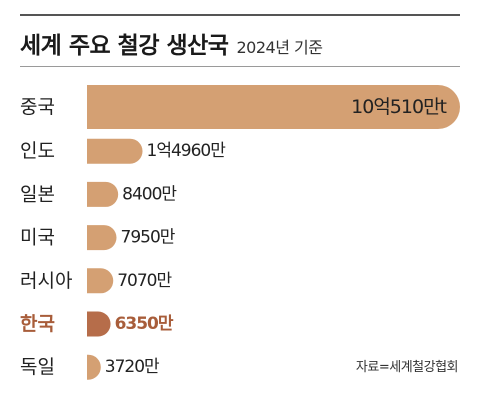 This screenshot has height=400, width=480. I want to click on category-label: 인도, so click(37, 151).